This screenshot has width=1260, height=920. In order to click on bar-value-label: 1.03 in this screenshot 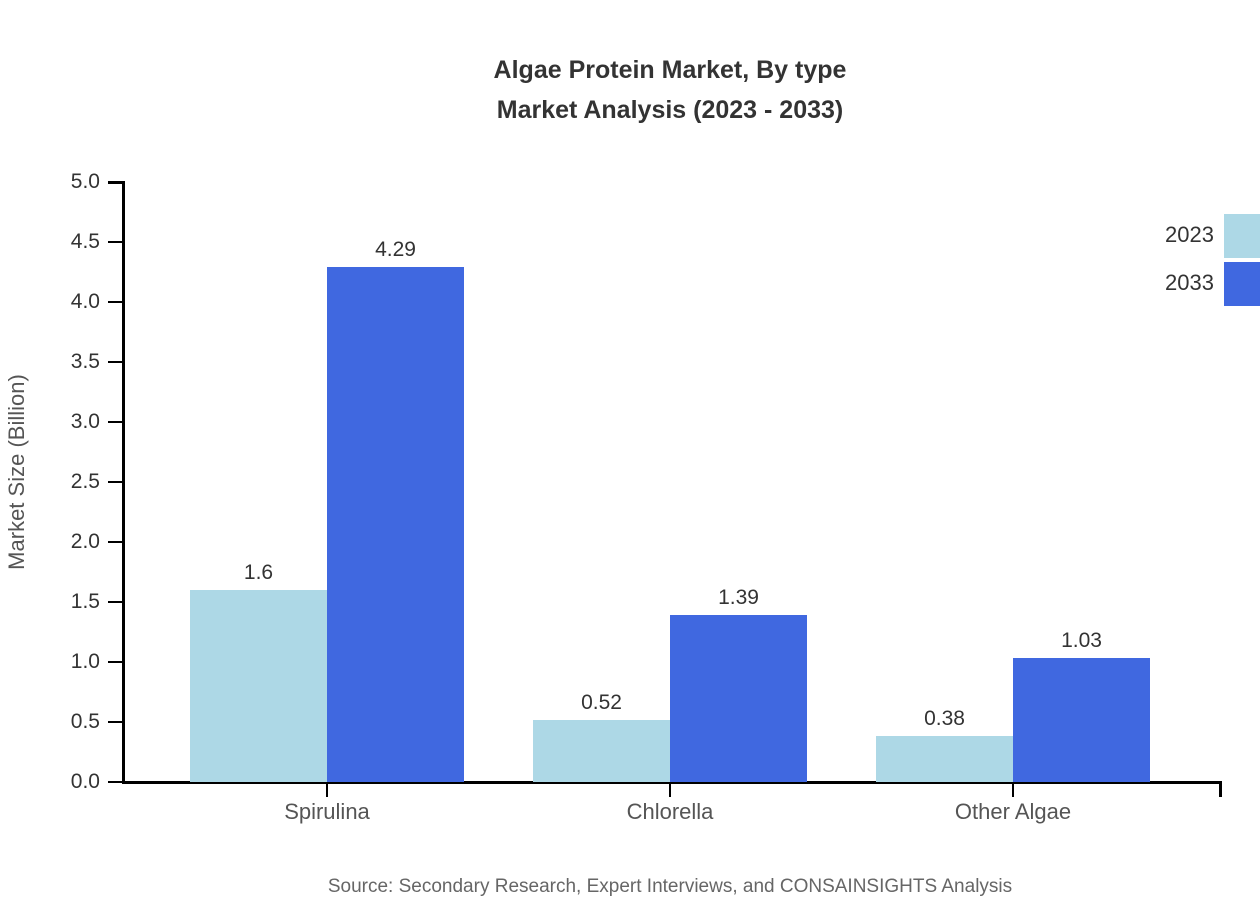, I will do `click(1081, 641)`.